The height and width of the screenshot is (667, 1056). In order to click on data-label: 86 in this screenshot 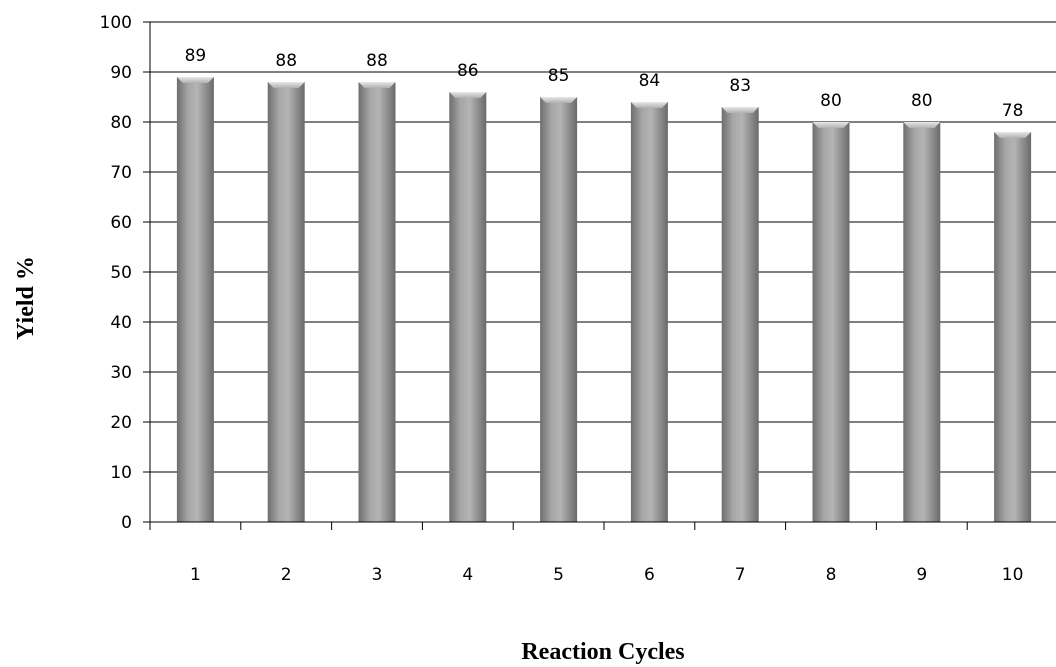, I will do `click(468, 71)`.